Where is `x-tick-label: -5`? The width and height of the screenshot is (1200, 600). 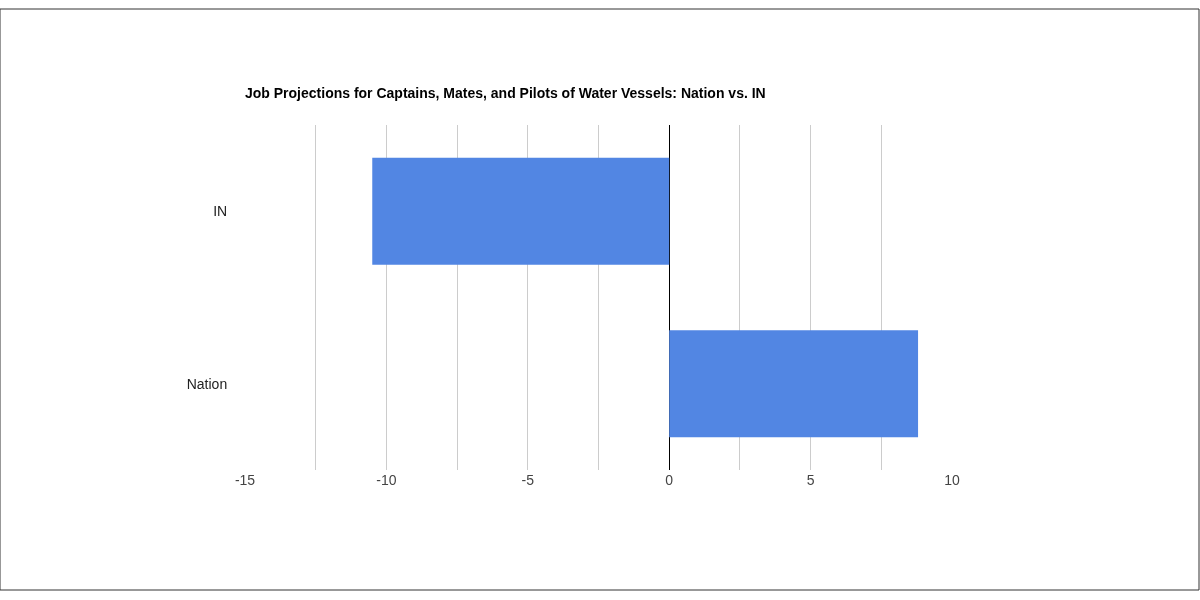
x-tick-label: -5 is located at coordinates (528, 480).